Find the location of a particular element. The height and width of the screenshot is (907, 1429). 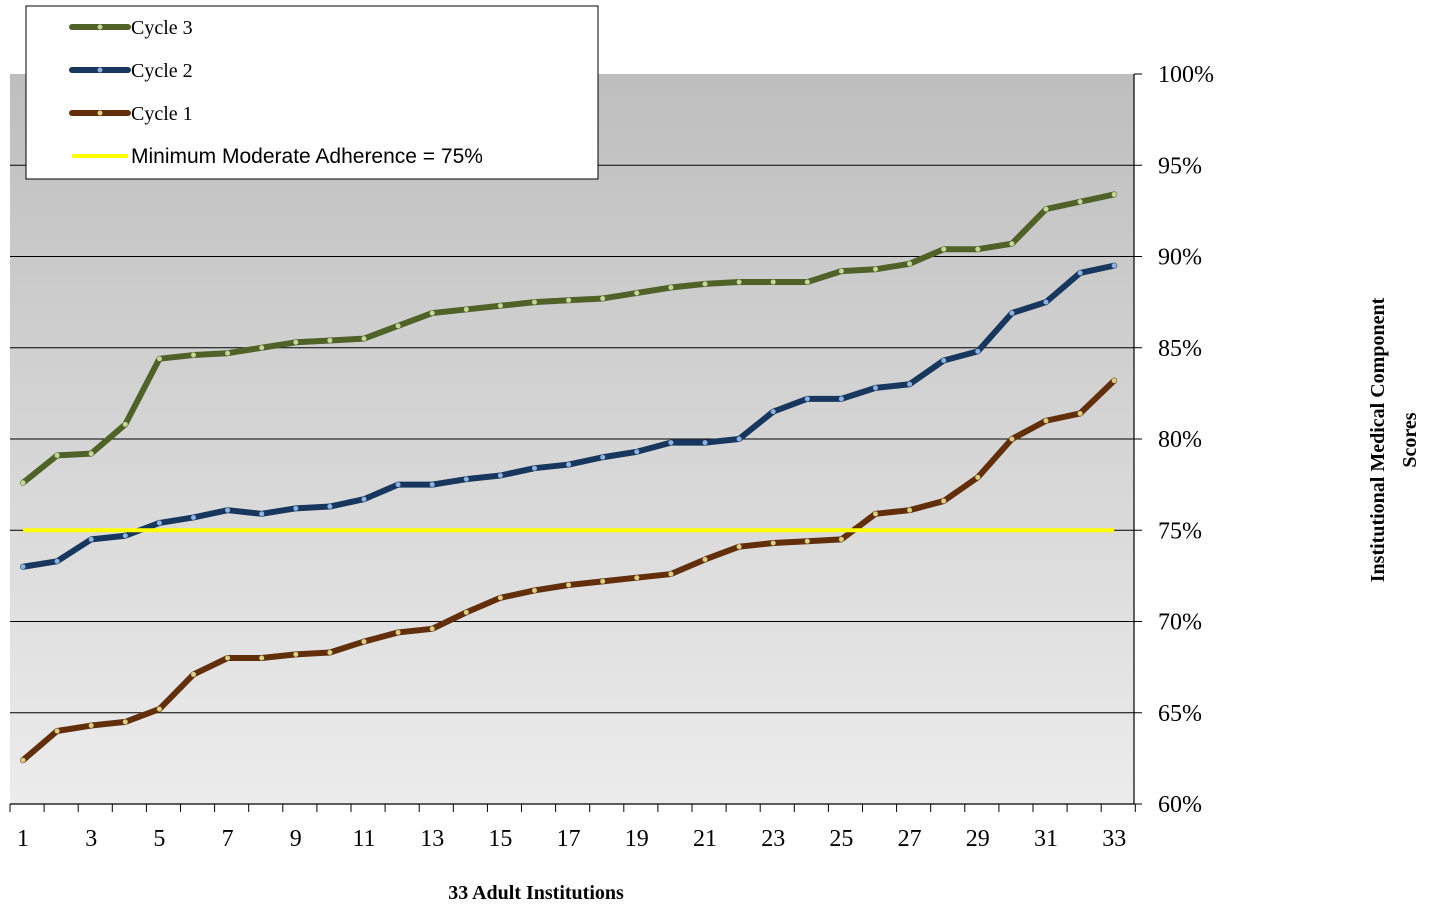

x-tick-label: 11 is located at coordinates (363, 839).